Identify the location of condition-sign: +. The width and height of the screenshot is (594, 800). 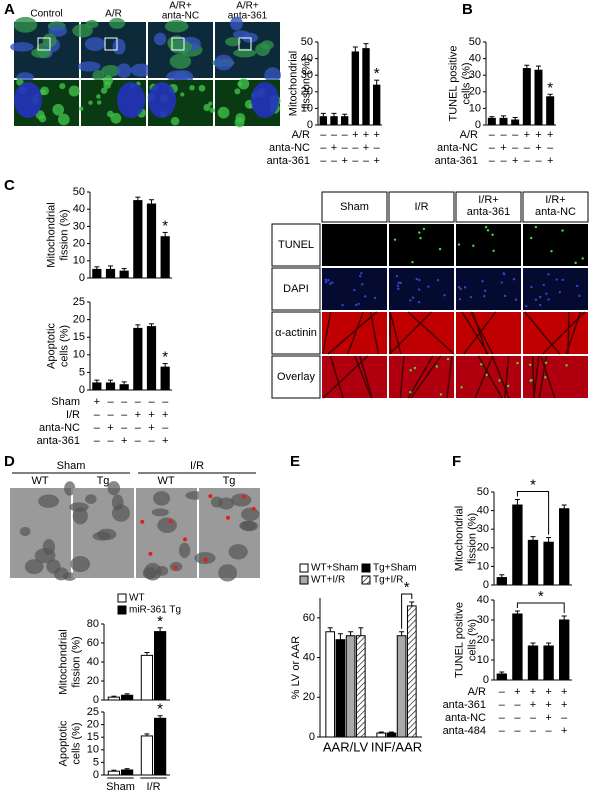
(548, 692).